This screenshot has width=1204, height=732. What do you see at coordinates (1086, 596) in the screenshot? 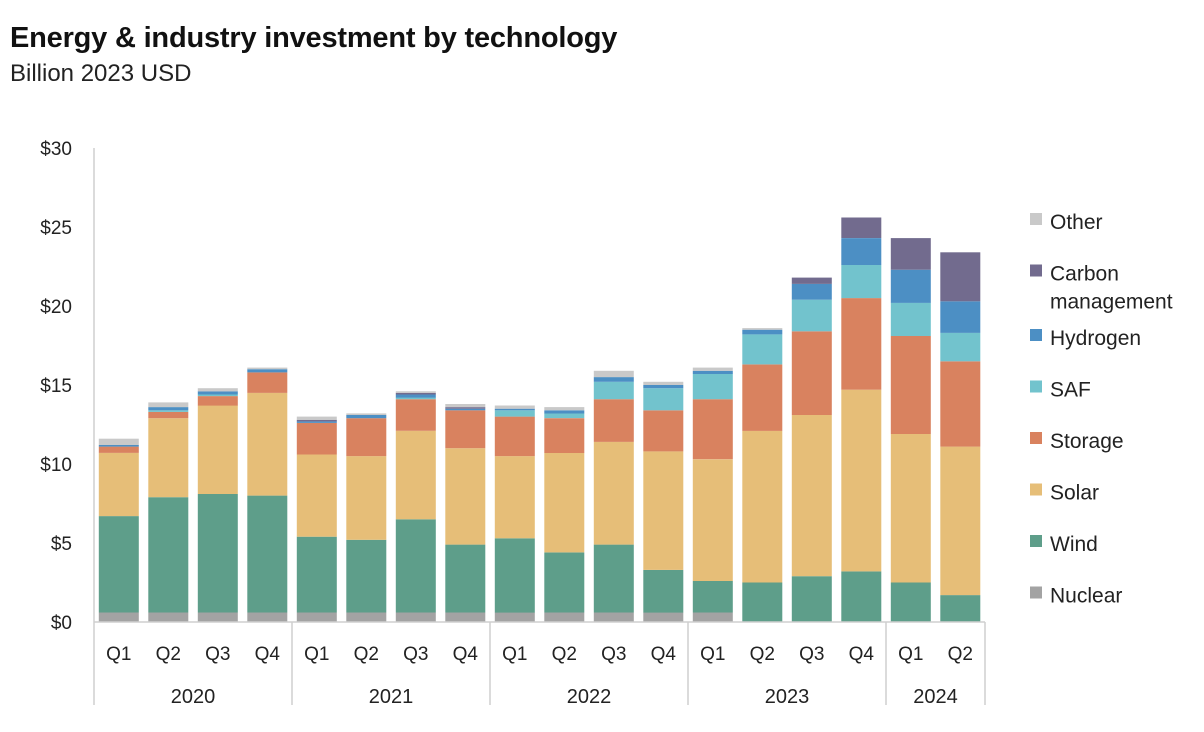
I see `legend-label: Nuclear` at bounding box center [1086, 596].